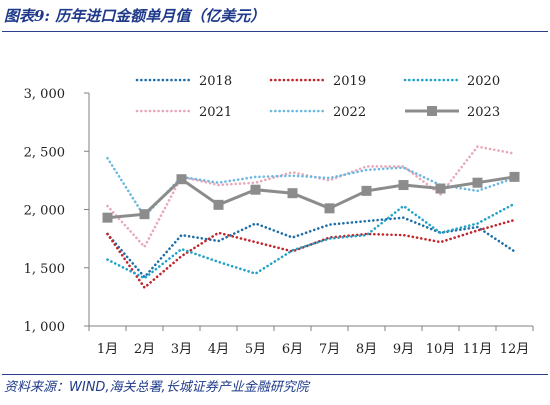 The width and height of the screenshot is (550, 405). I want to click on y-tick-label: 1, 000, so click(44, 327).